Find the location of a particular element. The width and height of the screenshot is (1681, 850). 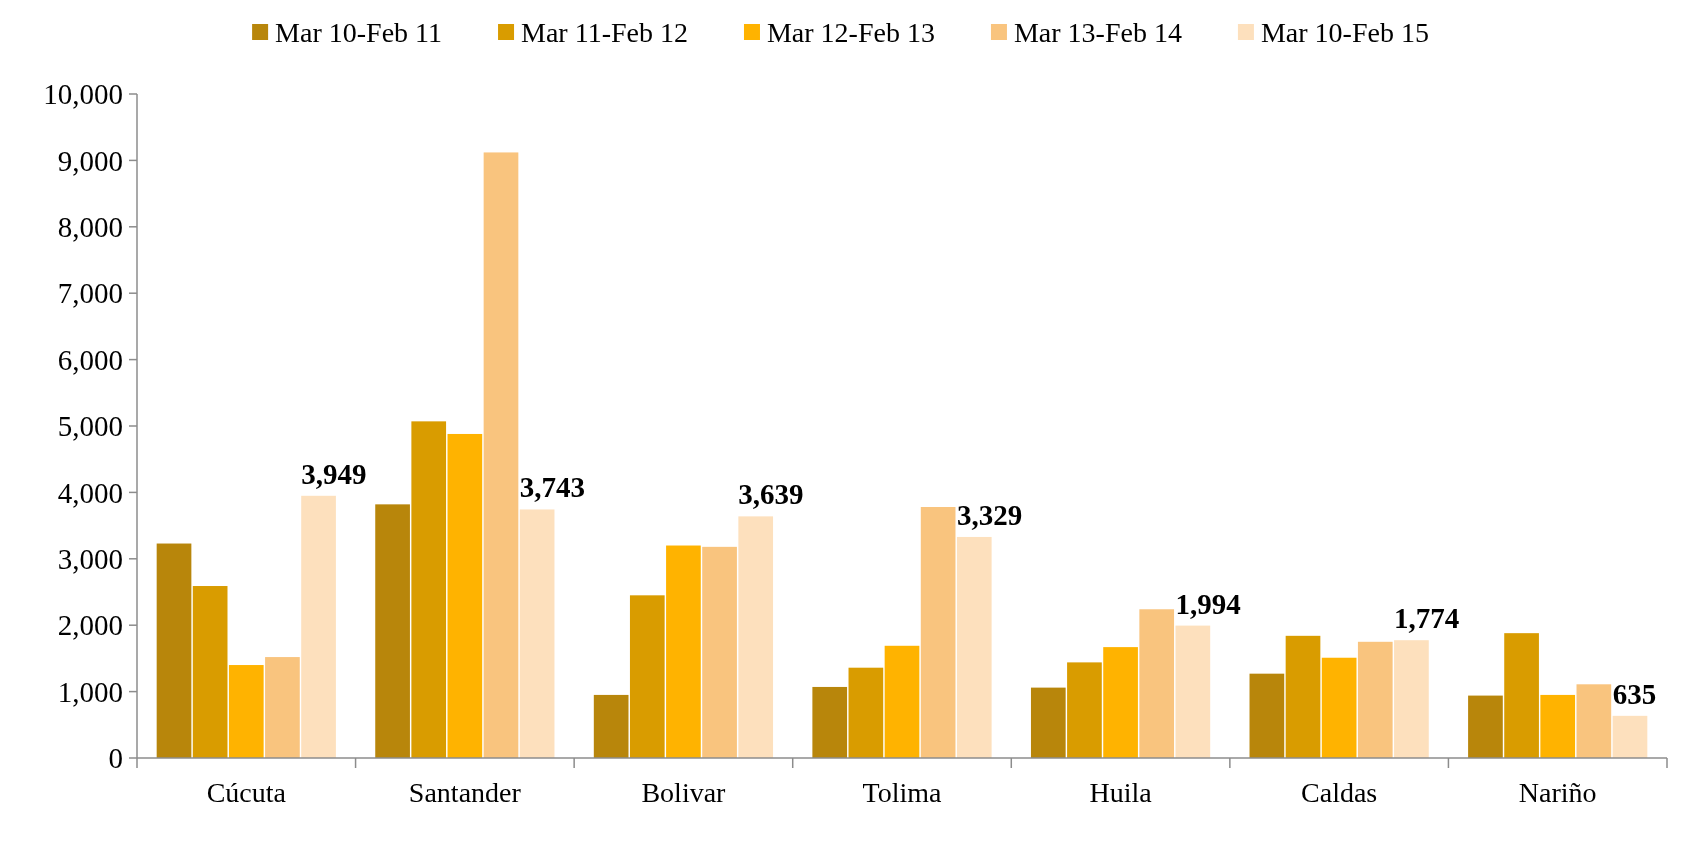

x-tick-label: Huila is located at coordinates (1121, 792).